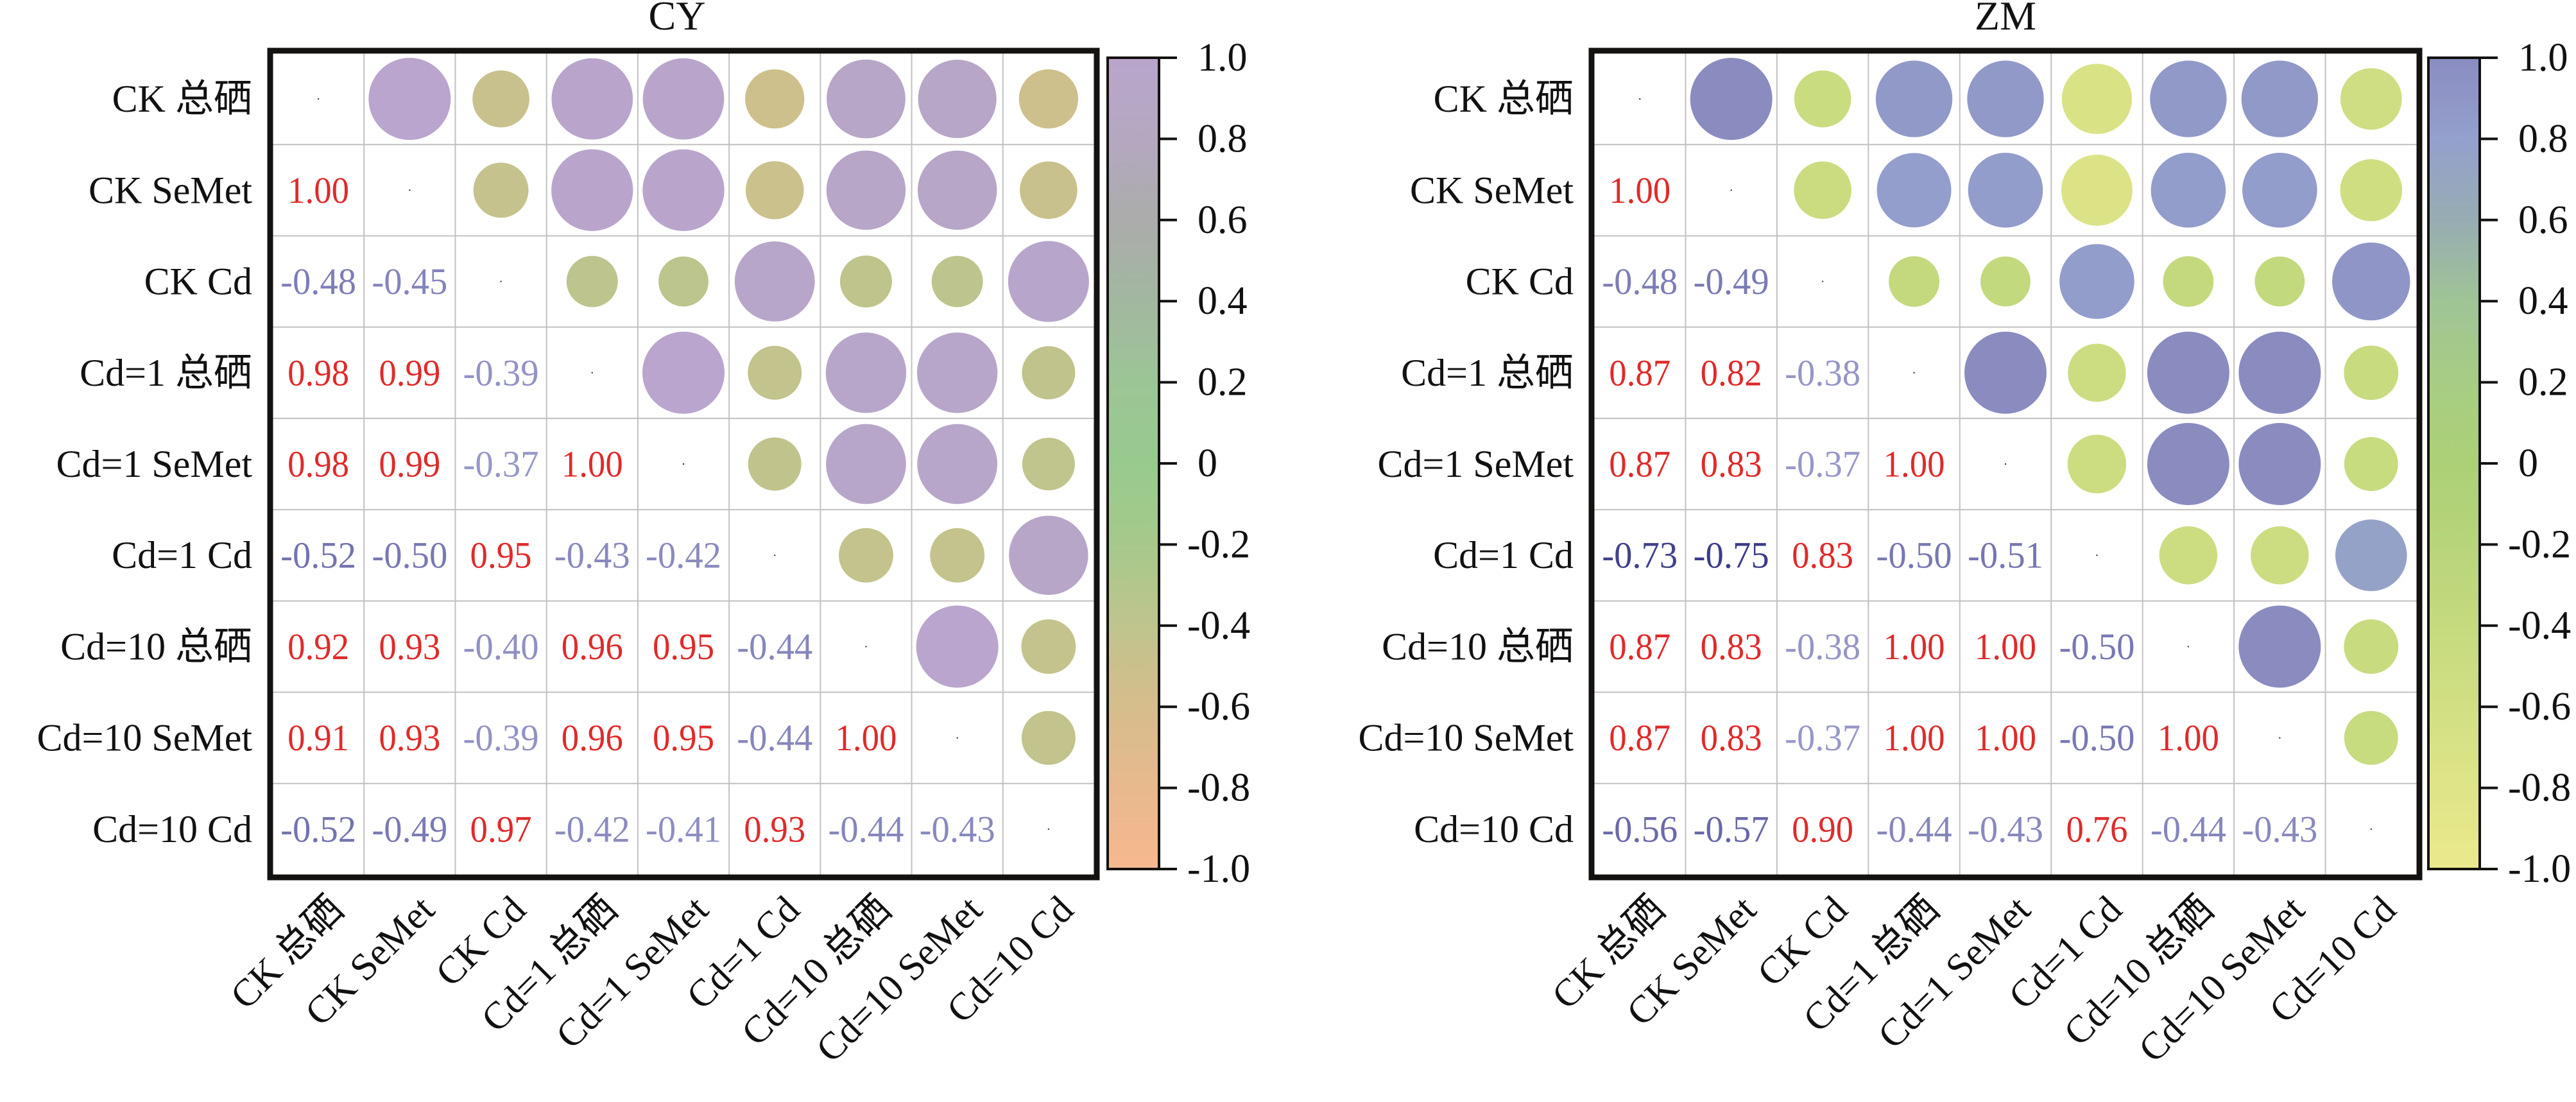 The height and width of the screenshot is (1102, 2576). What do you see at coordinates (318, 829) in the screenshot?
I see `correlation-value: -0.52` at bounding box center [318, 829].